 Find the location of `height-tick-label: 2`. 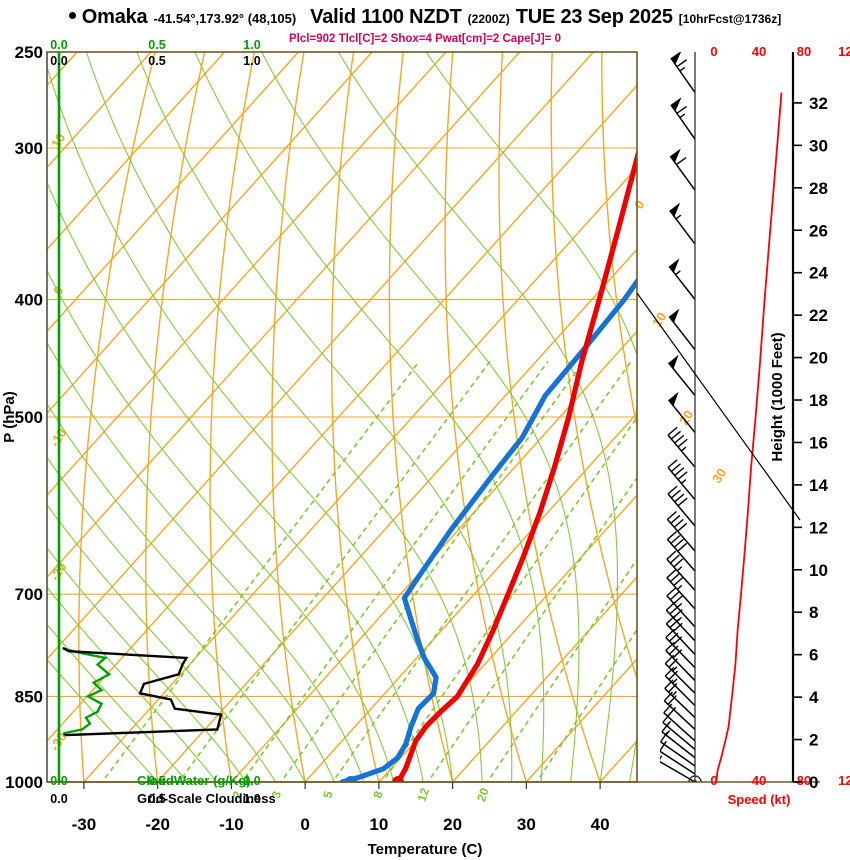

height-tick-label: 2 is located at coordinates (813, 740).